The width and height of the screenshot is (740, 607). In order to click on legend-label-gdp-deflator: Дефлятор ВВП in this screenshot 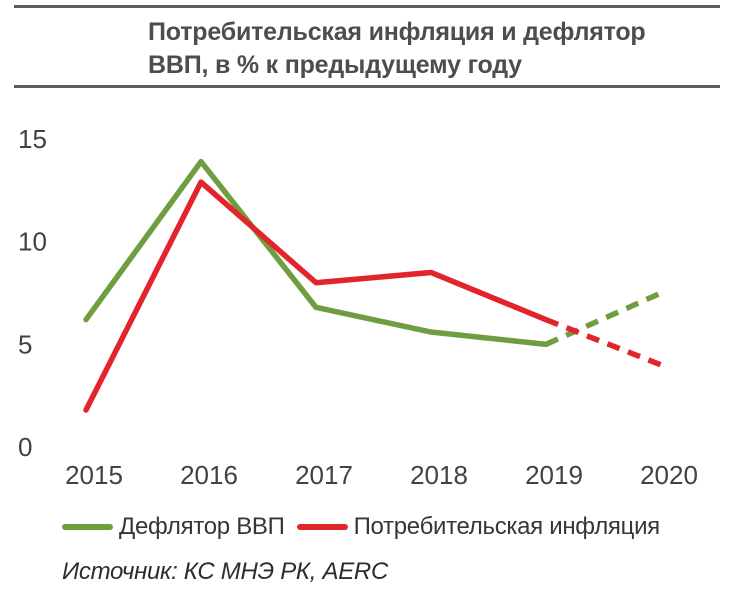, I will do `click(202, 526)`.